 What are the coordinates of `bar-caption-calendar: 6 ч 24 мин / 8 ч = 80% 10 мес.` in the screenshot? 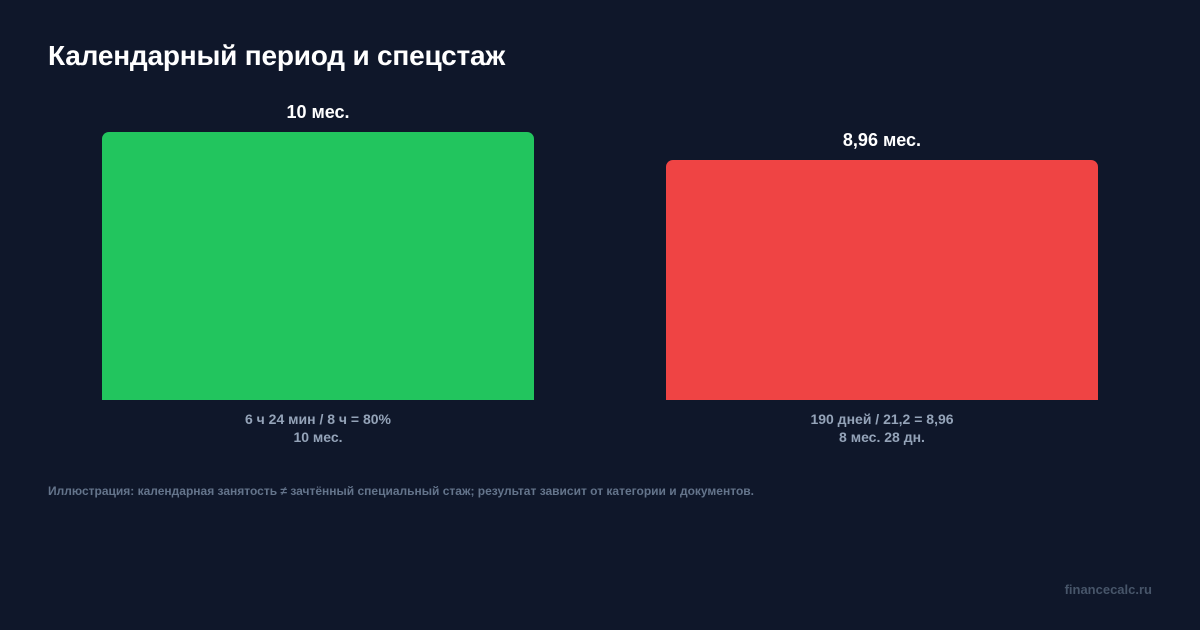 It's located at (318, 428).